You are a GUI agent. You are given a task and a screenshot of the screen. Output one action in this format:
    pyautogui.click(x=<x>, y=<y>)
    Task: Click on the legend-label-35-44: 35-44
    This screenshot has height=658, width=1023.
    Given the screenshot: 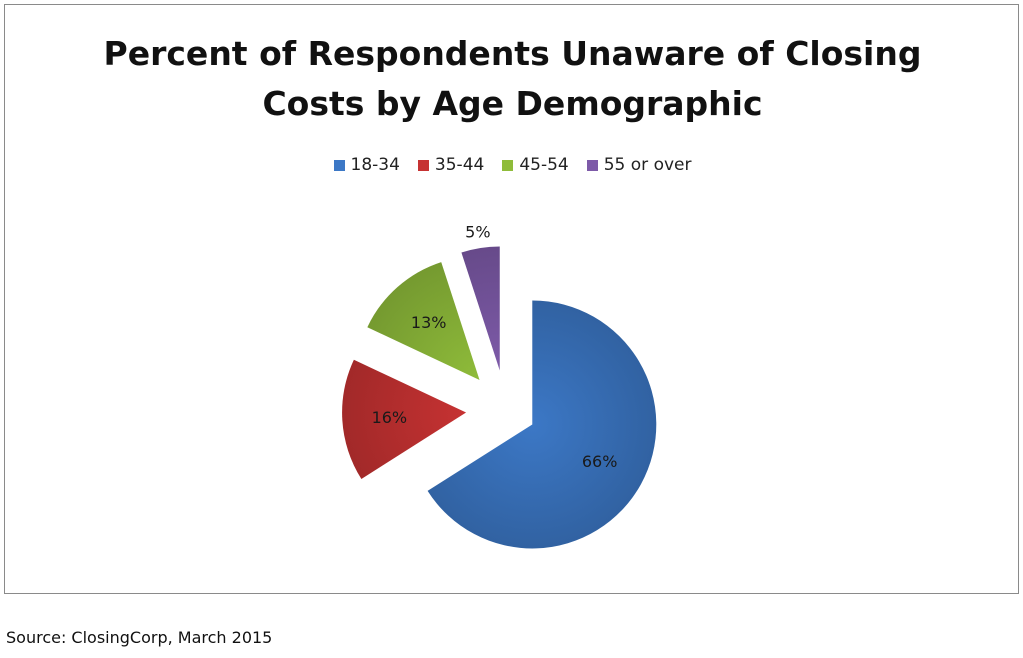 What is the action you would take?
    pyautogui.click(x=459, y=165)
    